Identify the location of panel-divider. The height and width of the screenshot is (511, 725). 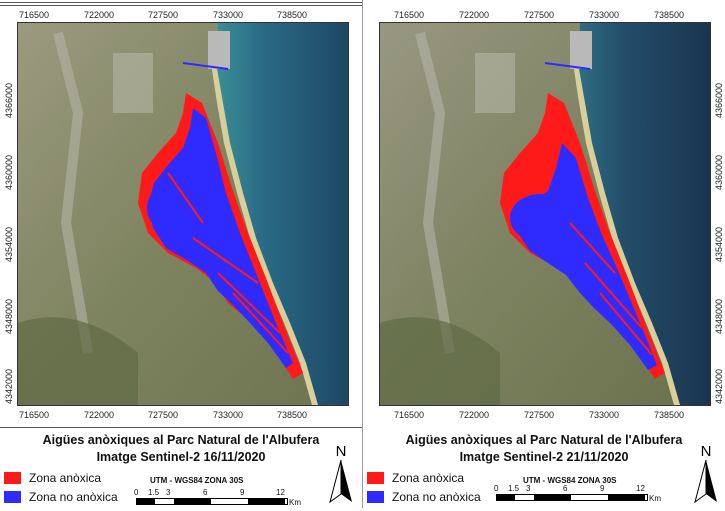
(362, 254).